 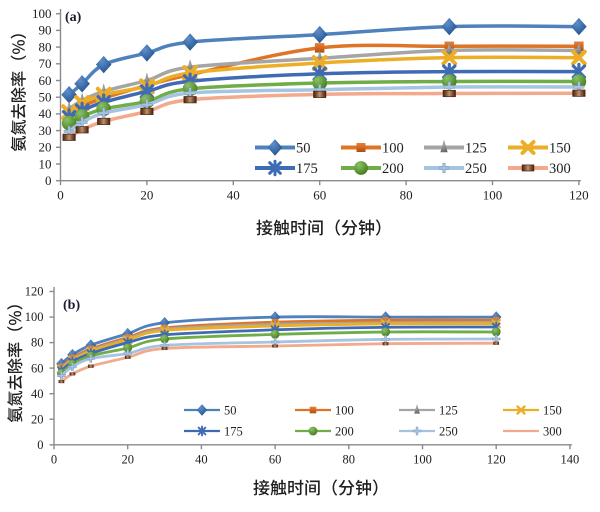 What do you see at coordinates (45, 30) in the screenshot?
I see `svg-text: 90` at bounding box center [45, 30].